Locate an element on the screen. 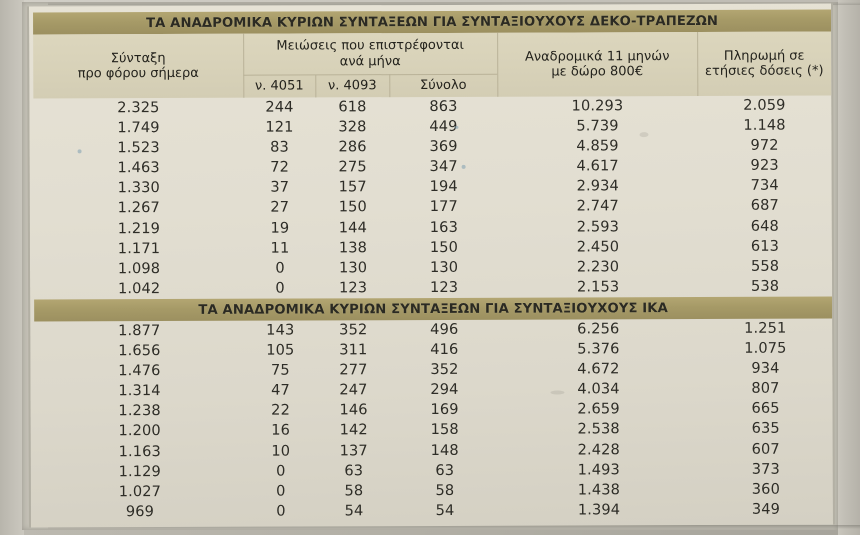 The width and height of the screenshot is (860, 535). cell-law-4093: 328 is located at coordinates (352, 127).